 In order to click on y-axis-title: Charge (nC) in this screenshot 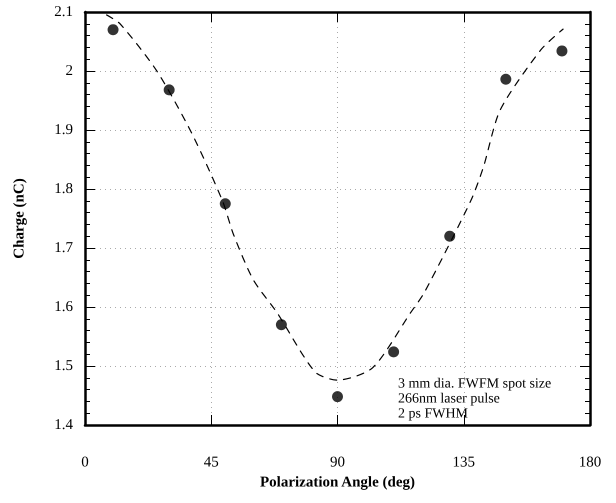, I will do `click(20, 218)`.